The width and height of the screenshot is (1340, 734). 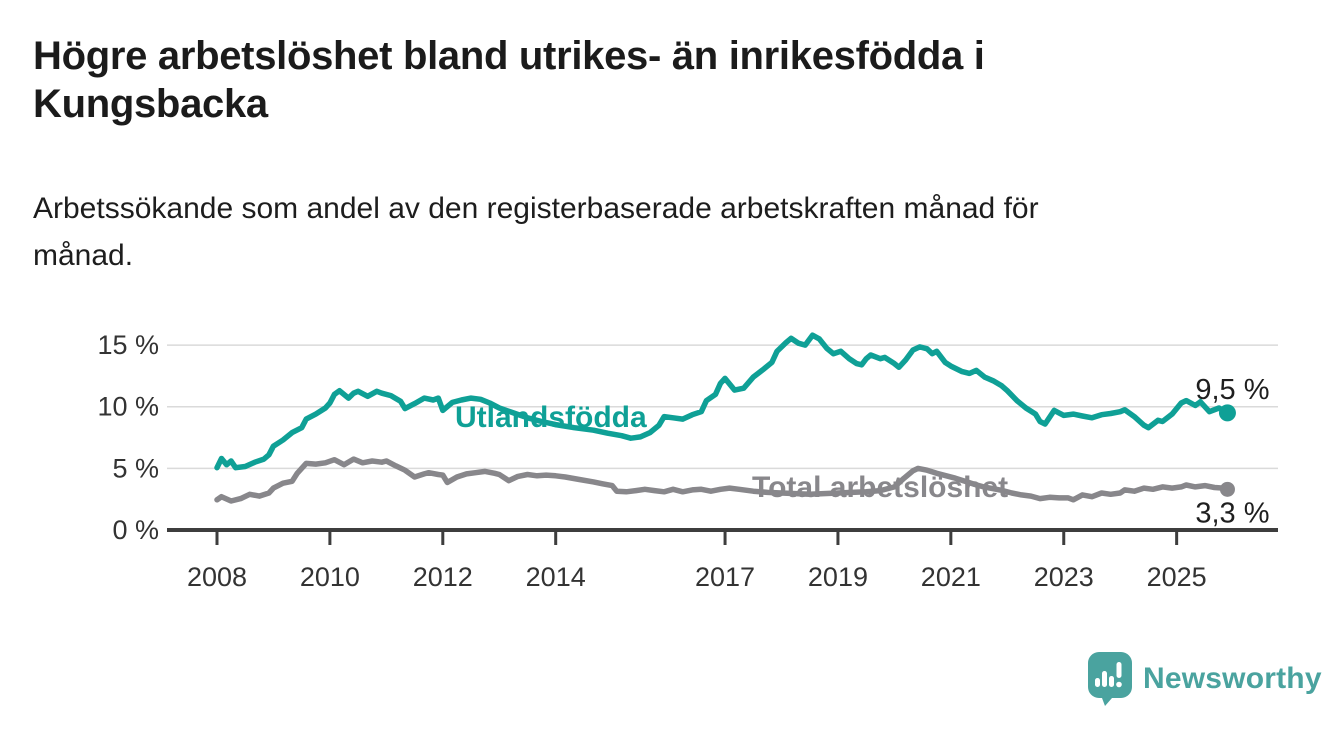 What do you see at coordinates (150, 104) in the screenshot?
I see `page-title-line2: Kungsbacka` at bounding box center [150, 104].